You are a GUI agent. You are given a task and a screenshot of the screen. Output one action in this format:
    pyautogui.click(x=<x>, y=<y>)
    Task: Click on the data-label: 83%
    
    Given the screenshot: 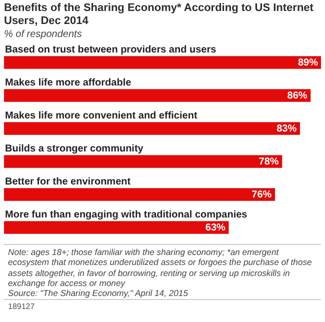 What is the action you would take?
    pyautogui.click(x=286, y=128)
    